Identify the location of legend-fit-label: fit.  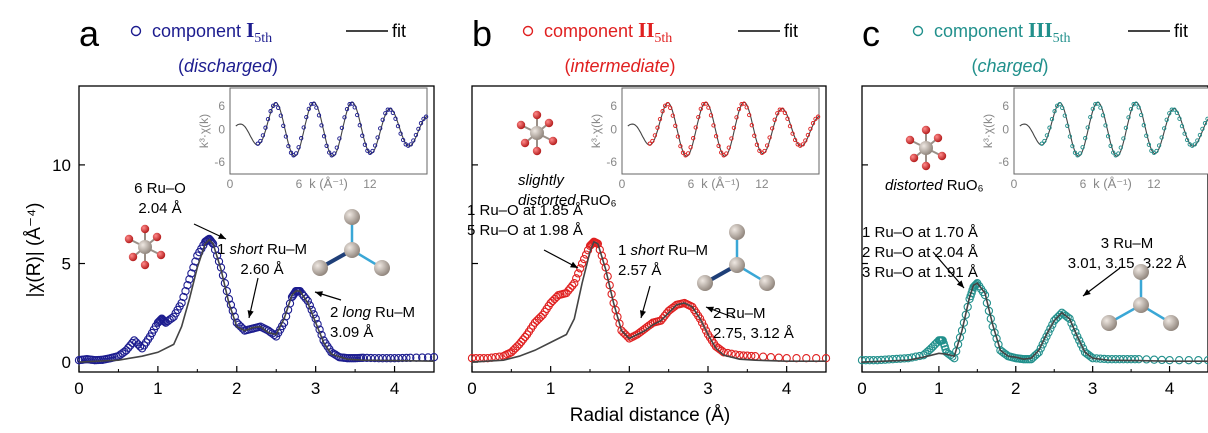
(399, 31).